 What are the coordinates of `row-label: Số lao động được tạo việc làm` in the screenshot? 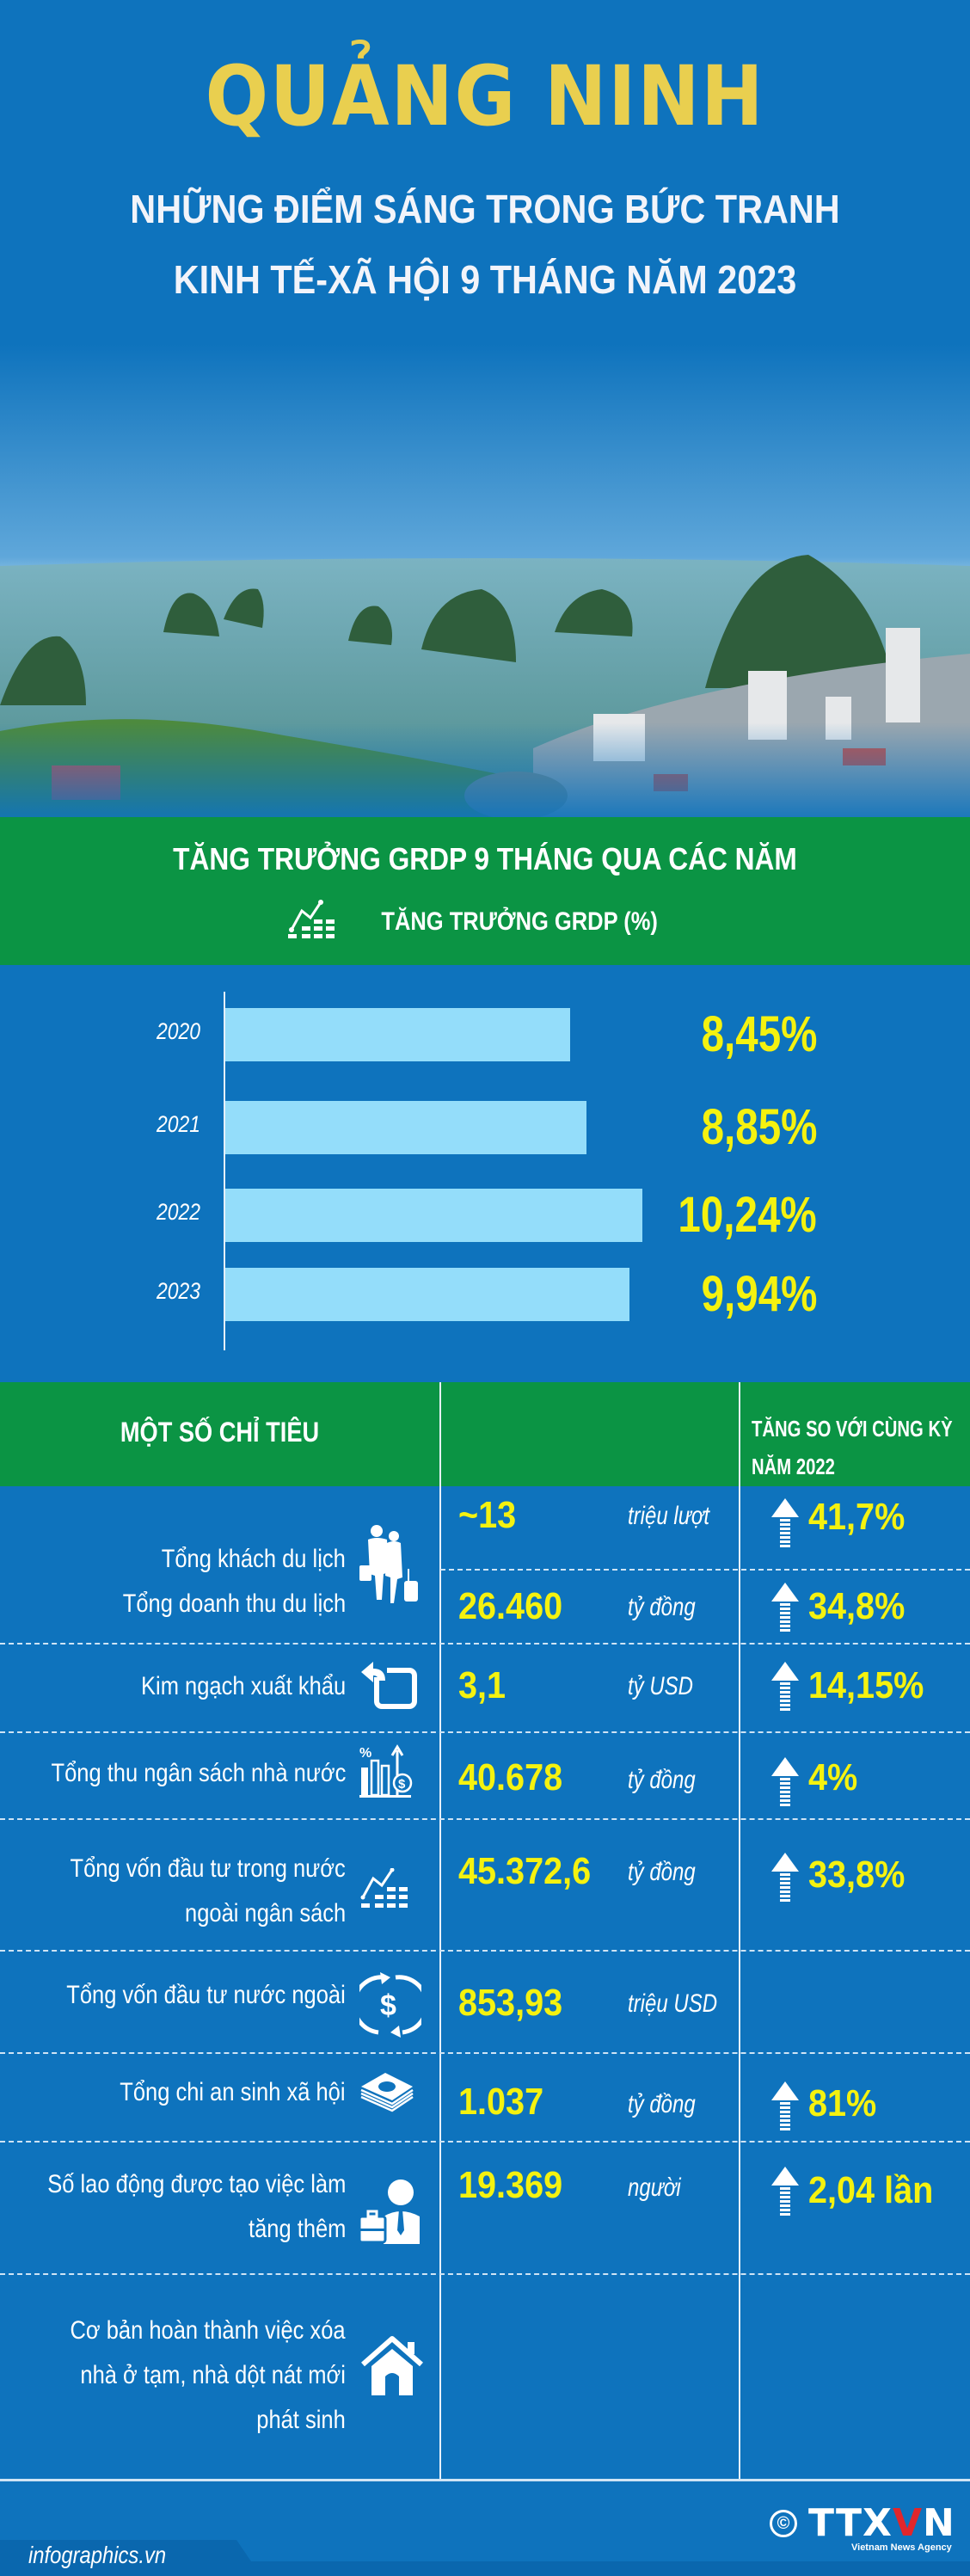 It's located at (196, 2184).